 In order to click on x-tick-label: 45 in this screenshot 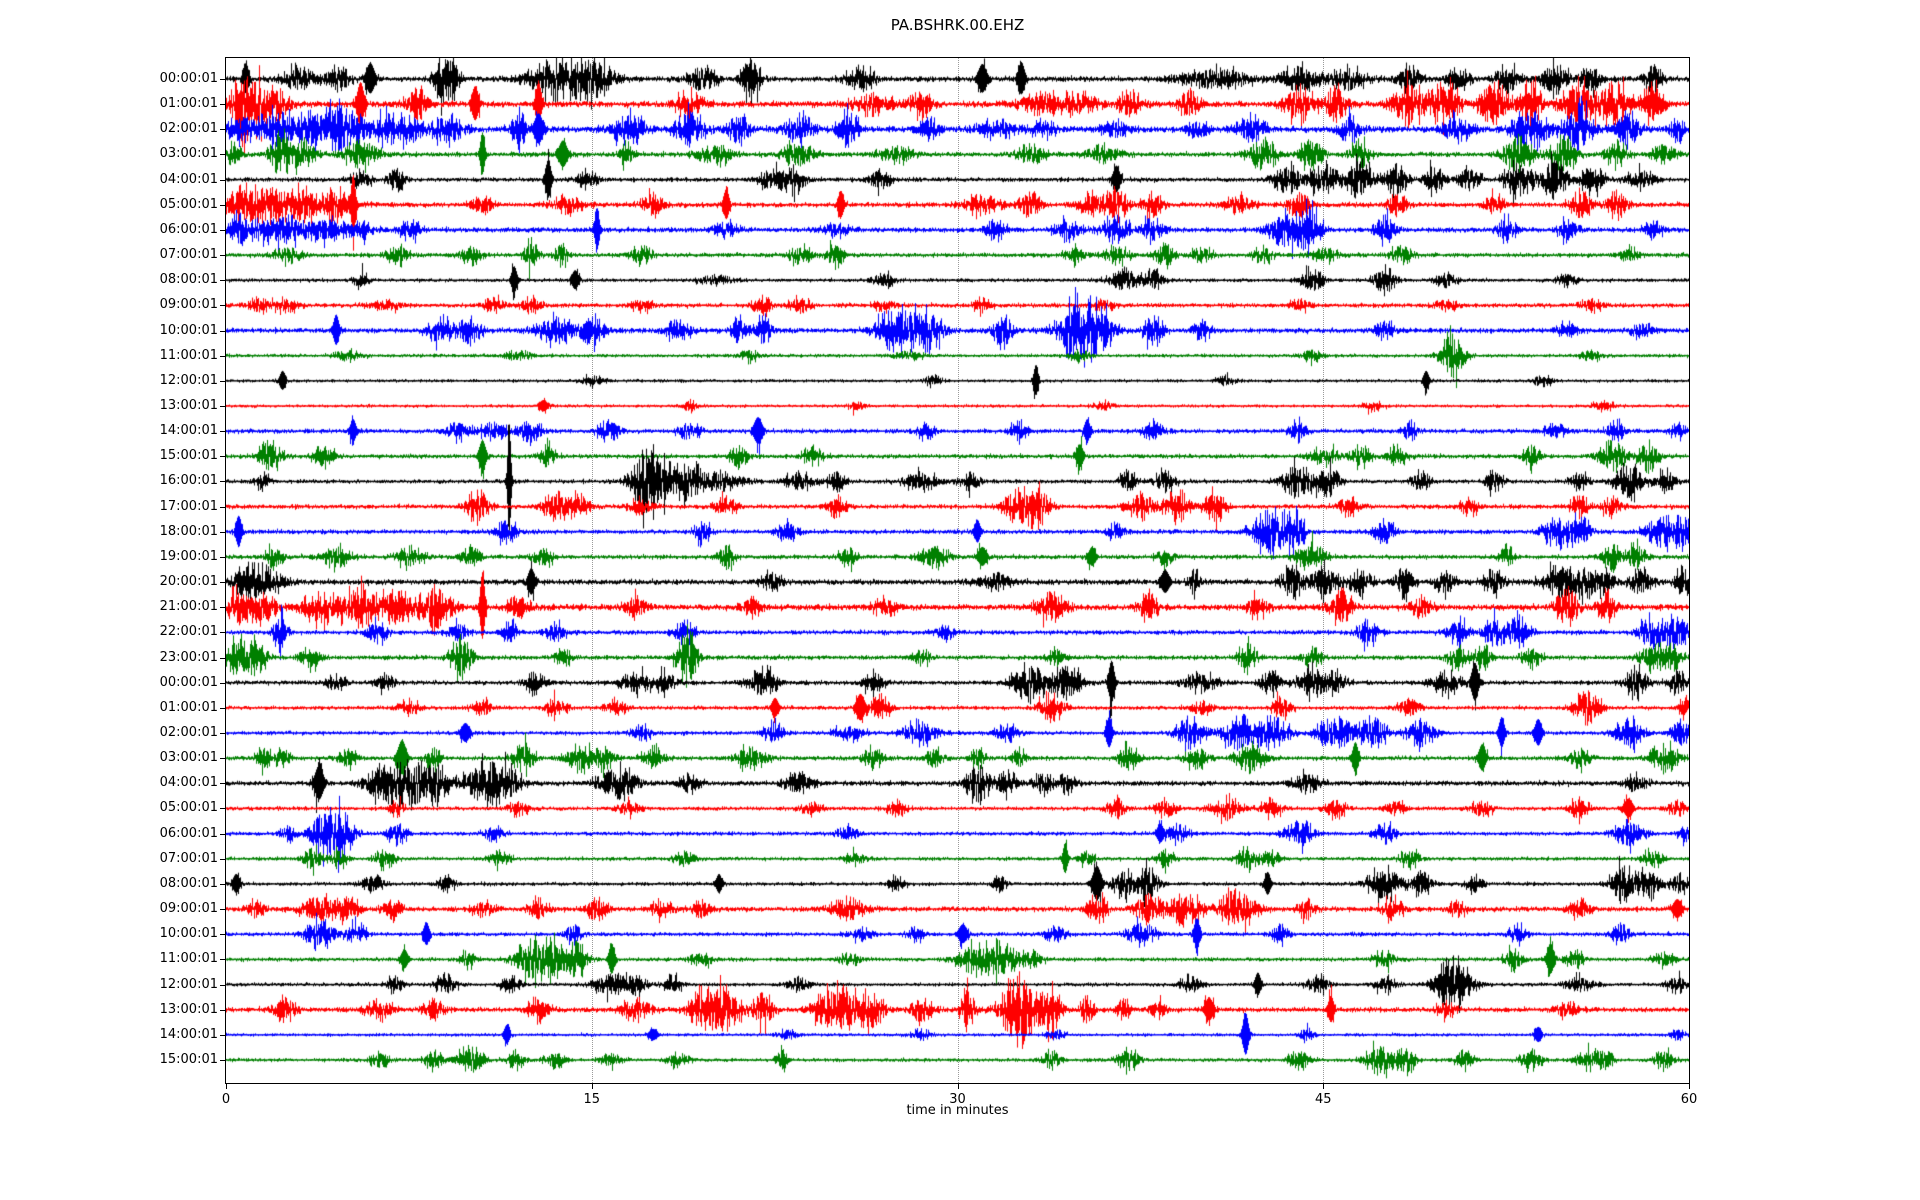, I will do `click(1323, 1099)`.